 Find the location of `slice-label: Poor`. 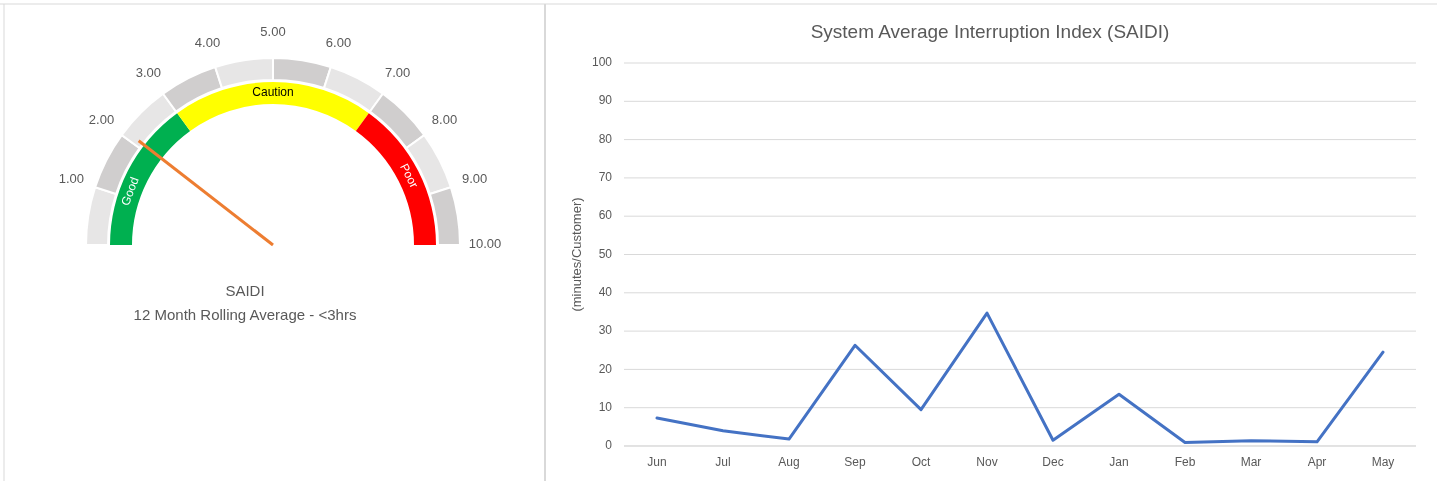

slice-label: Poor is located at coordinates (409, 176).